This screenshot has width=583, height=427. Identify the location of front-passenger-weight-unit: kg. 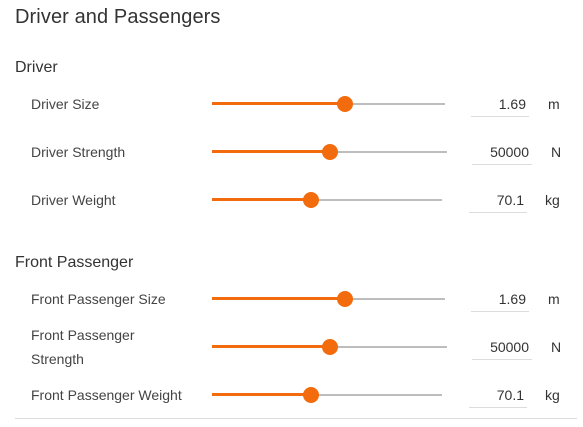
(552, 395).